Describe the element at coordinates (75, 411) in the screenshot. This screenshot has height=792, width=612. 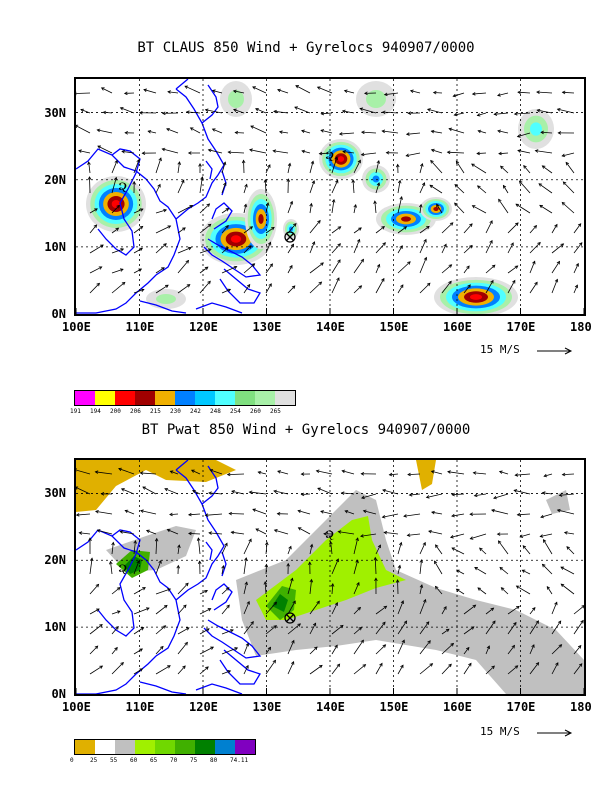
I see `colorbar-label: 191` at that location.